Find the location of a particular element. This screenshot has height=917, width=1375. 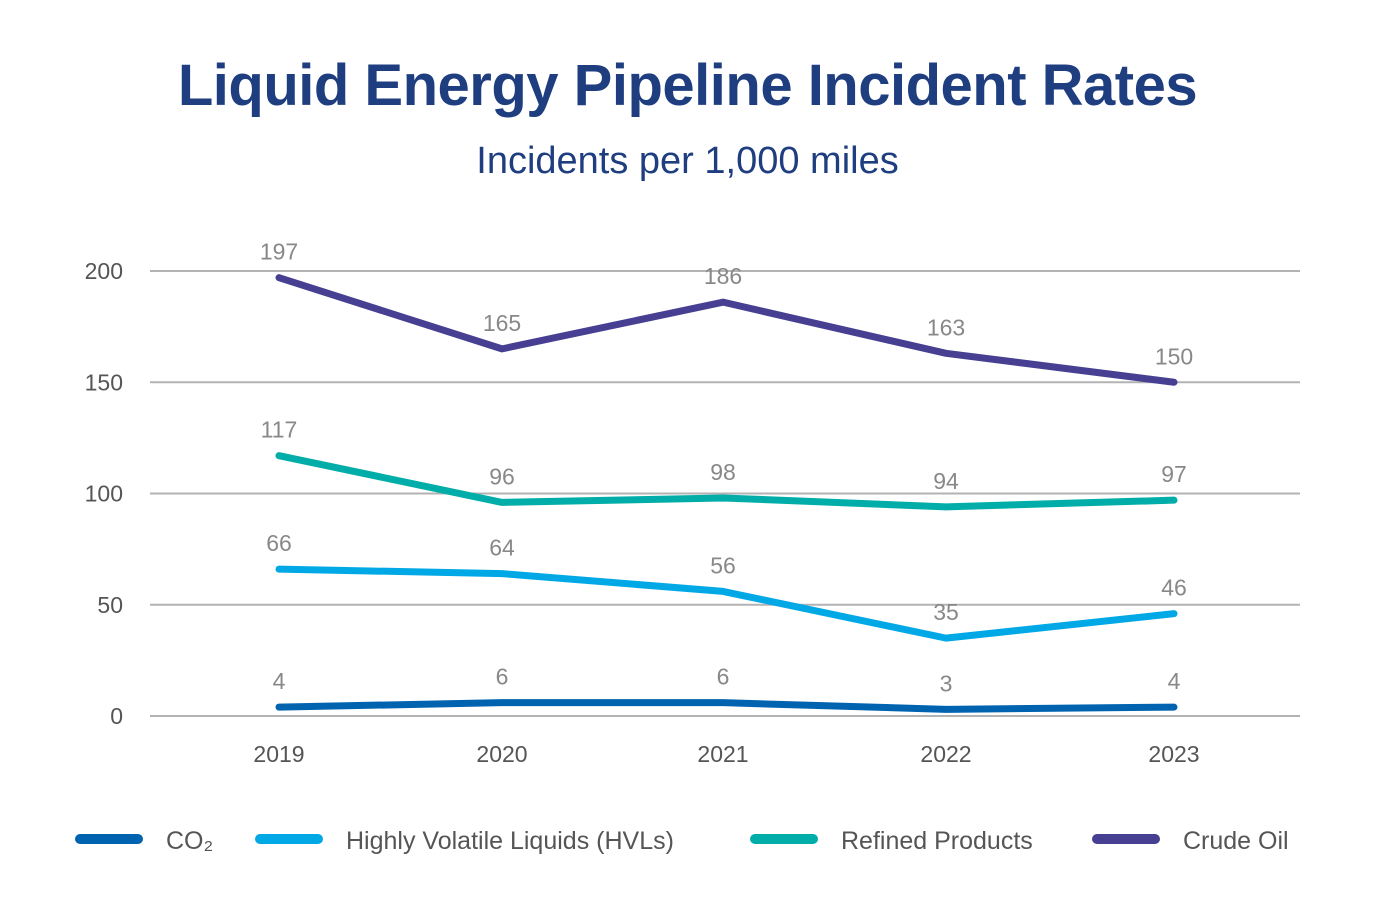

y-tick-label: 50 is located at coordinates (110, 605).